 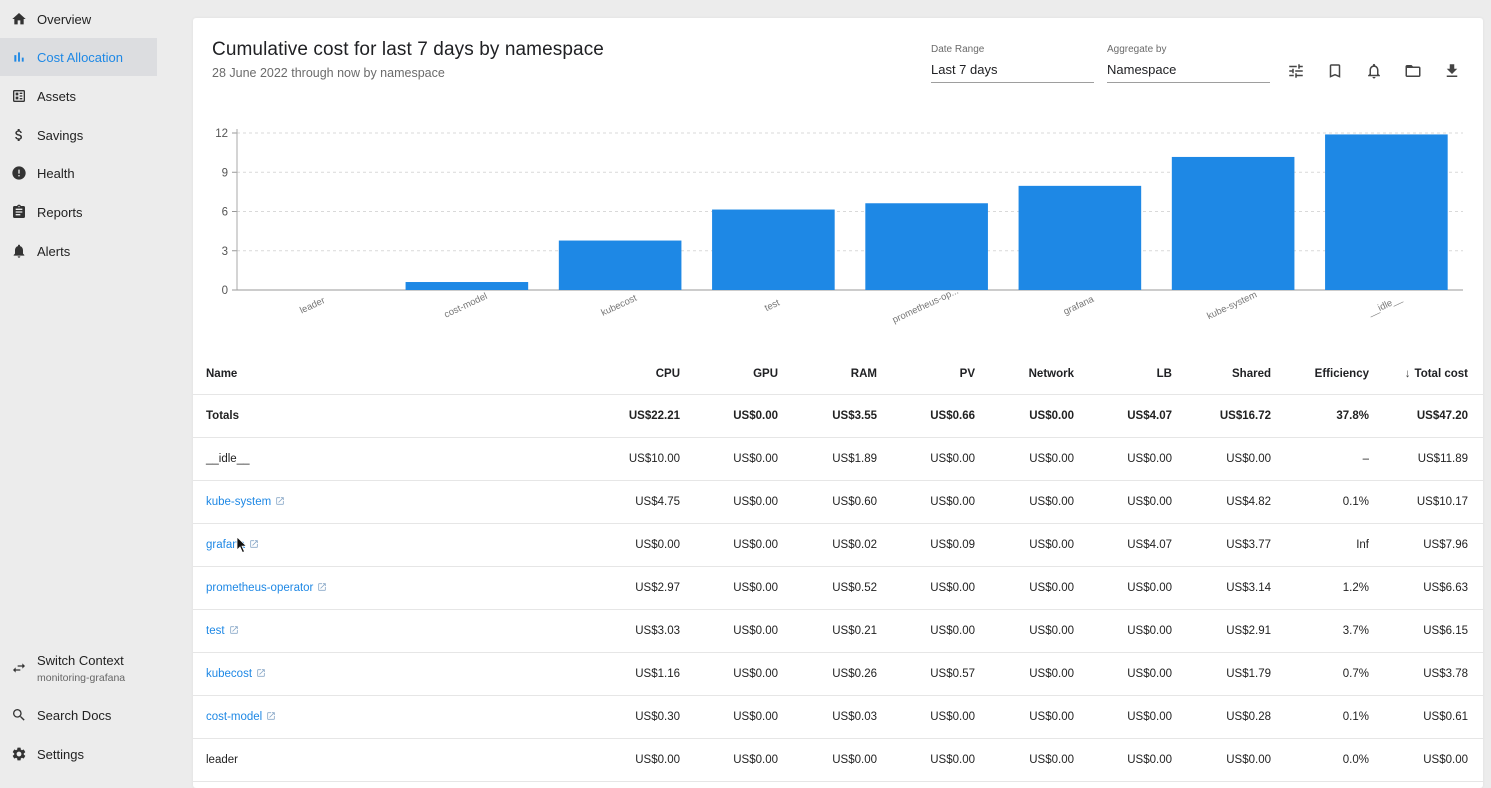 I want to click on namespace-name-cell: leader, so click(x=222, y=760).